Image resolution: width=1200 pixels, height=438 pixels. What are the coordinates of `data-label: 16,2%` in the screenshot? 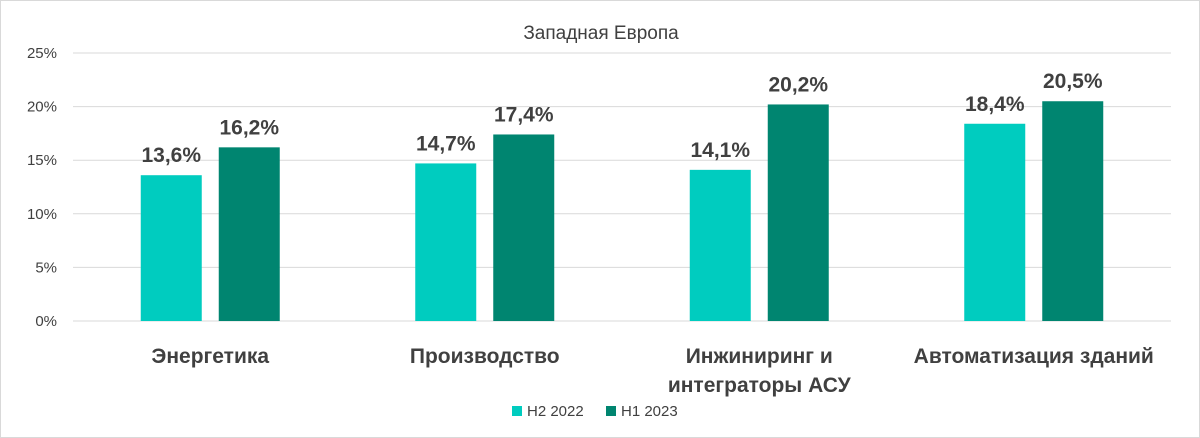 It's located at (249, 127).